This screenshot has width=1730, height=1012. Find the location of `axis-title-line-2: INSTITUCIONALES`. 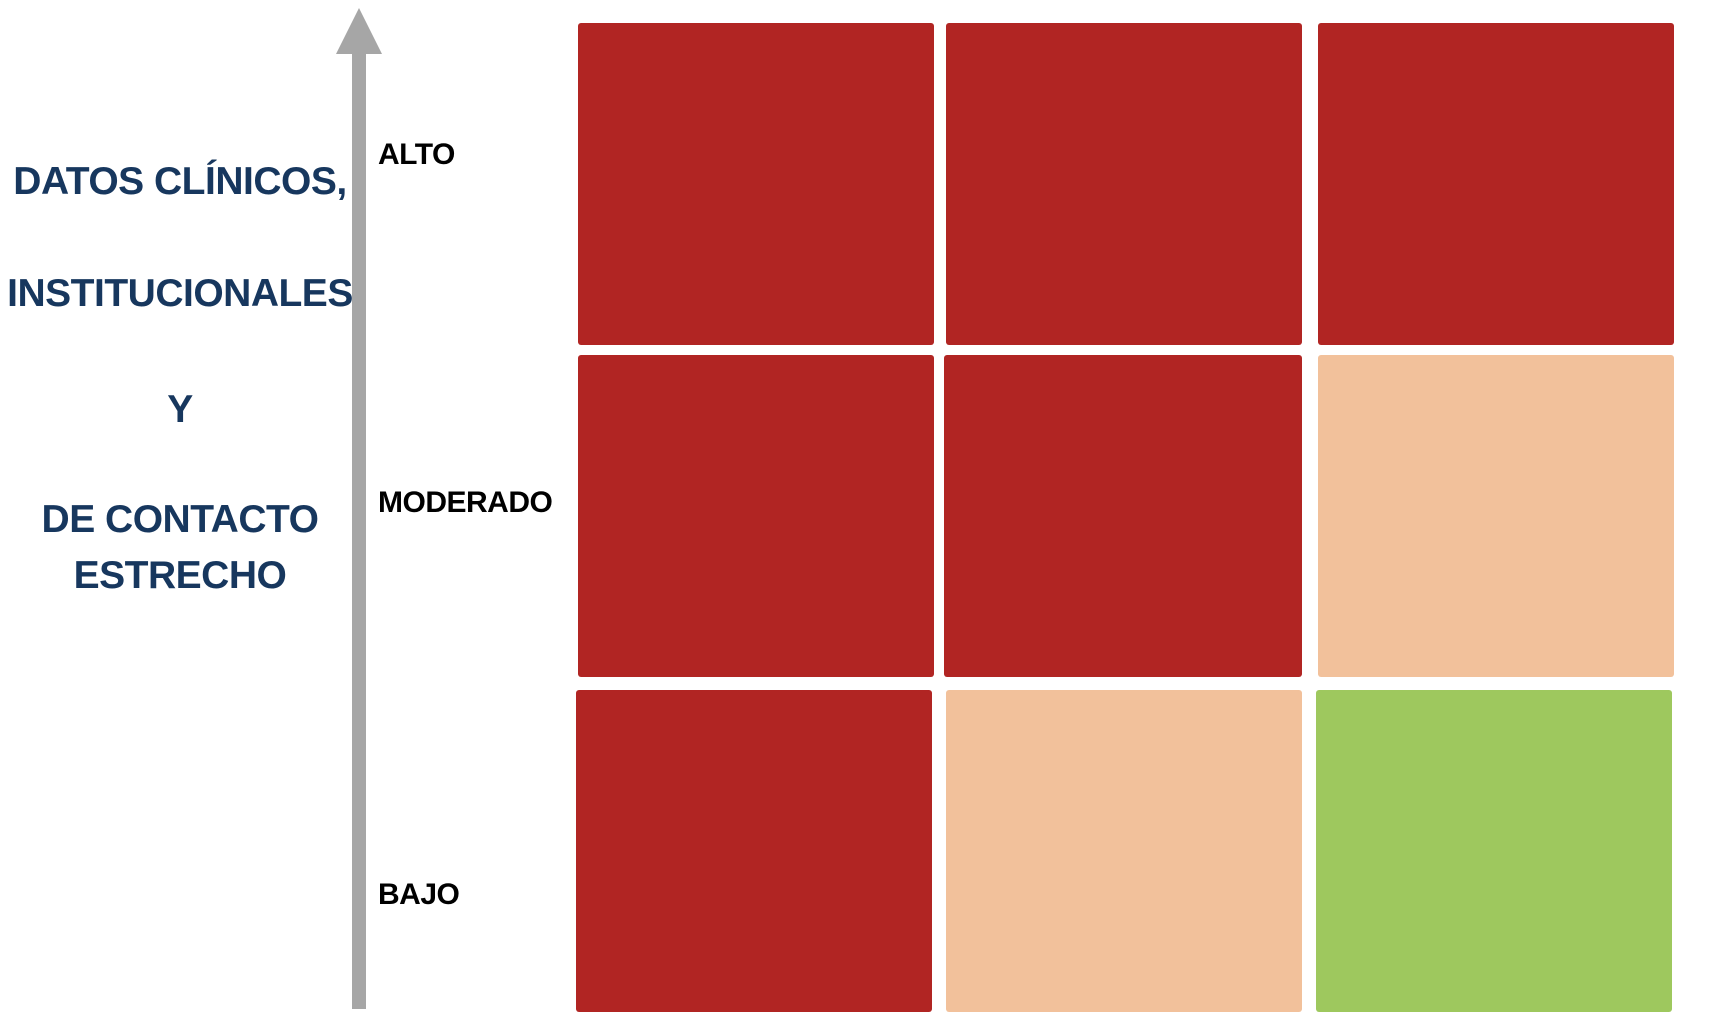

axis-title-line-2: INSTITUCIONALES is located at coordinates (180, 293).